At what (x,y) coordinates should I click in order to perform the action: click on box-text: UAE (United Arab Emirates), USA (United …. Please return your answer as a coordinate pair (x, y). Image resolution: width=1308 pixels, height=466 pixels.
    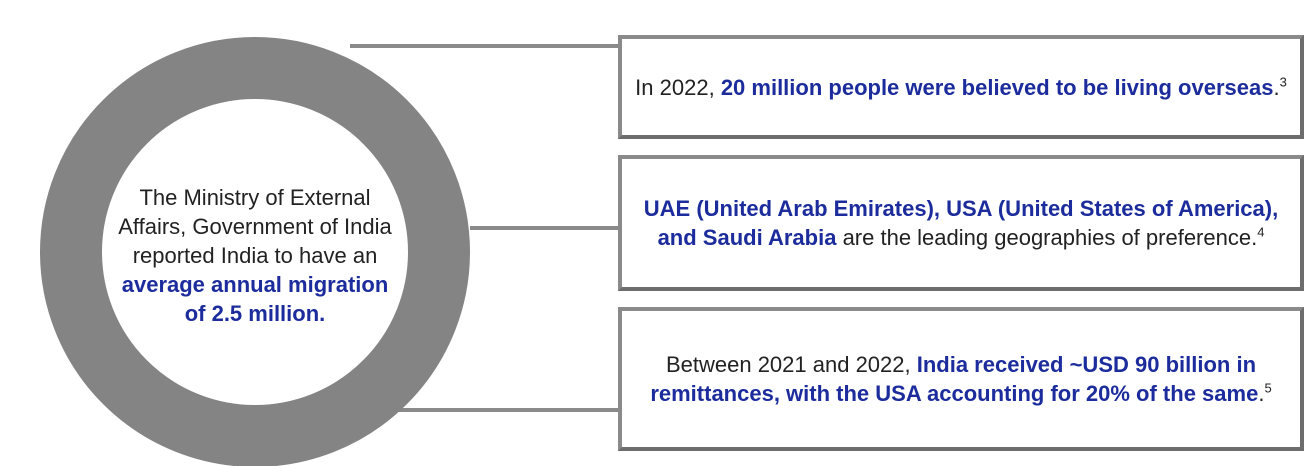
    Looking at the image, I should click on (961, 223).